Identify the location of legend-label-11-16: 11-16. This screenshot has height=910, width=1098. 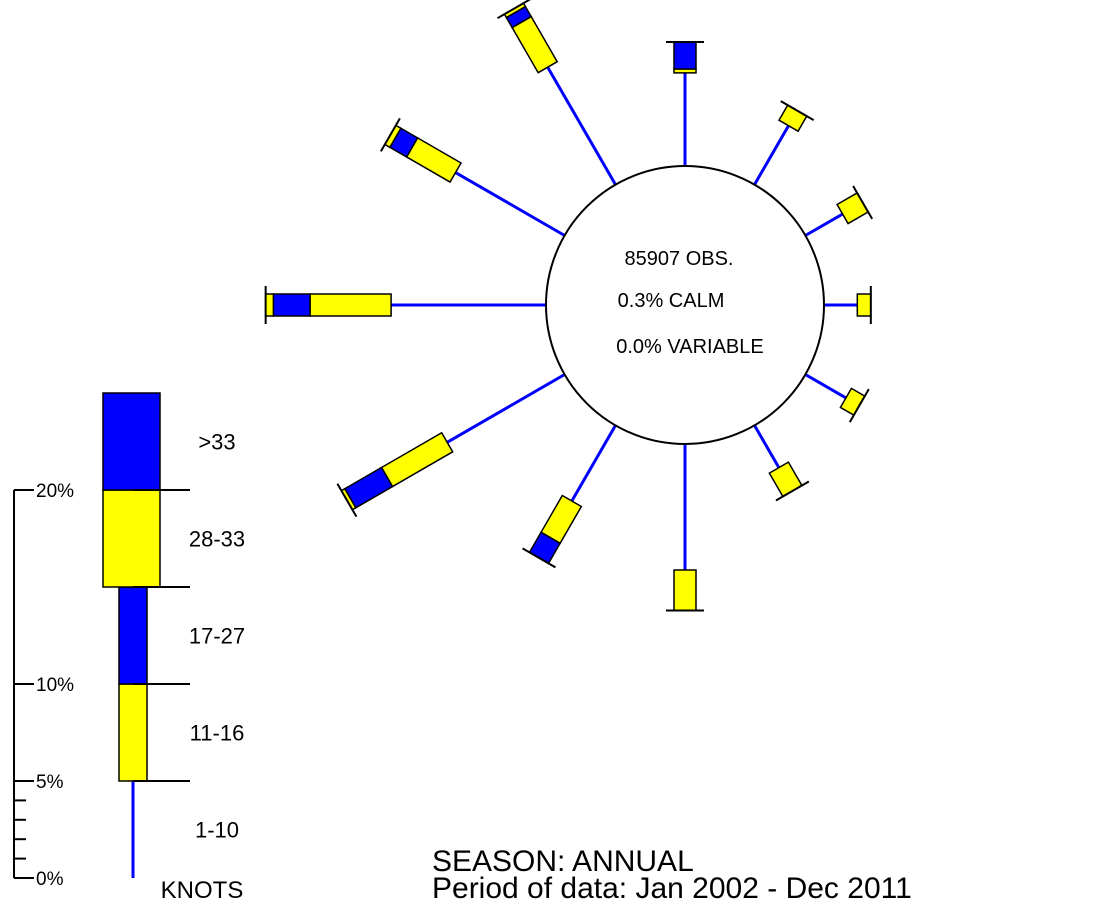
(217, 733).